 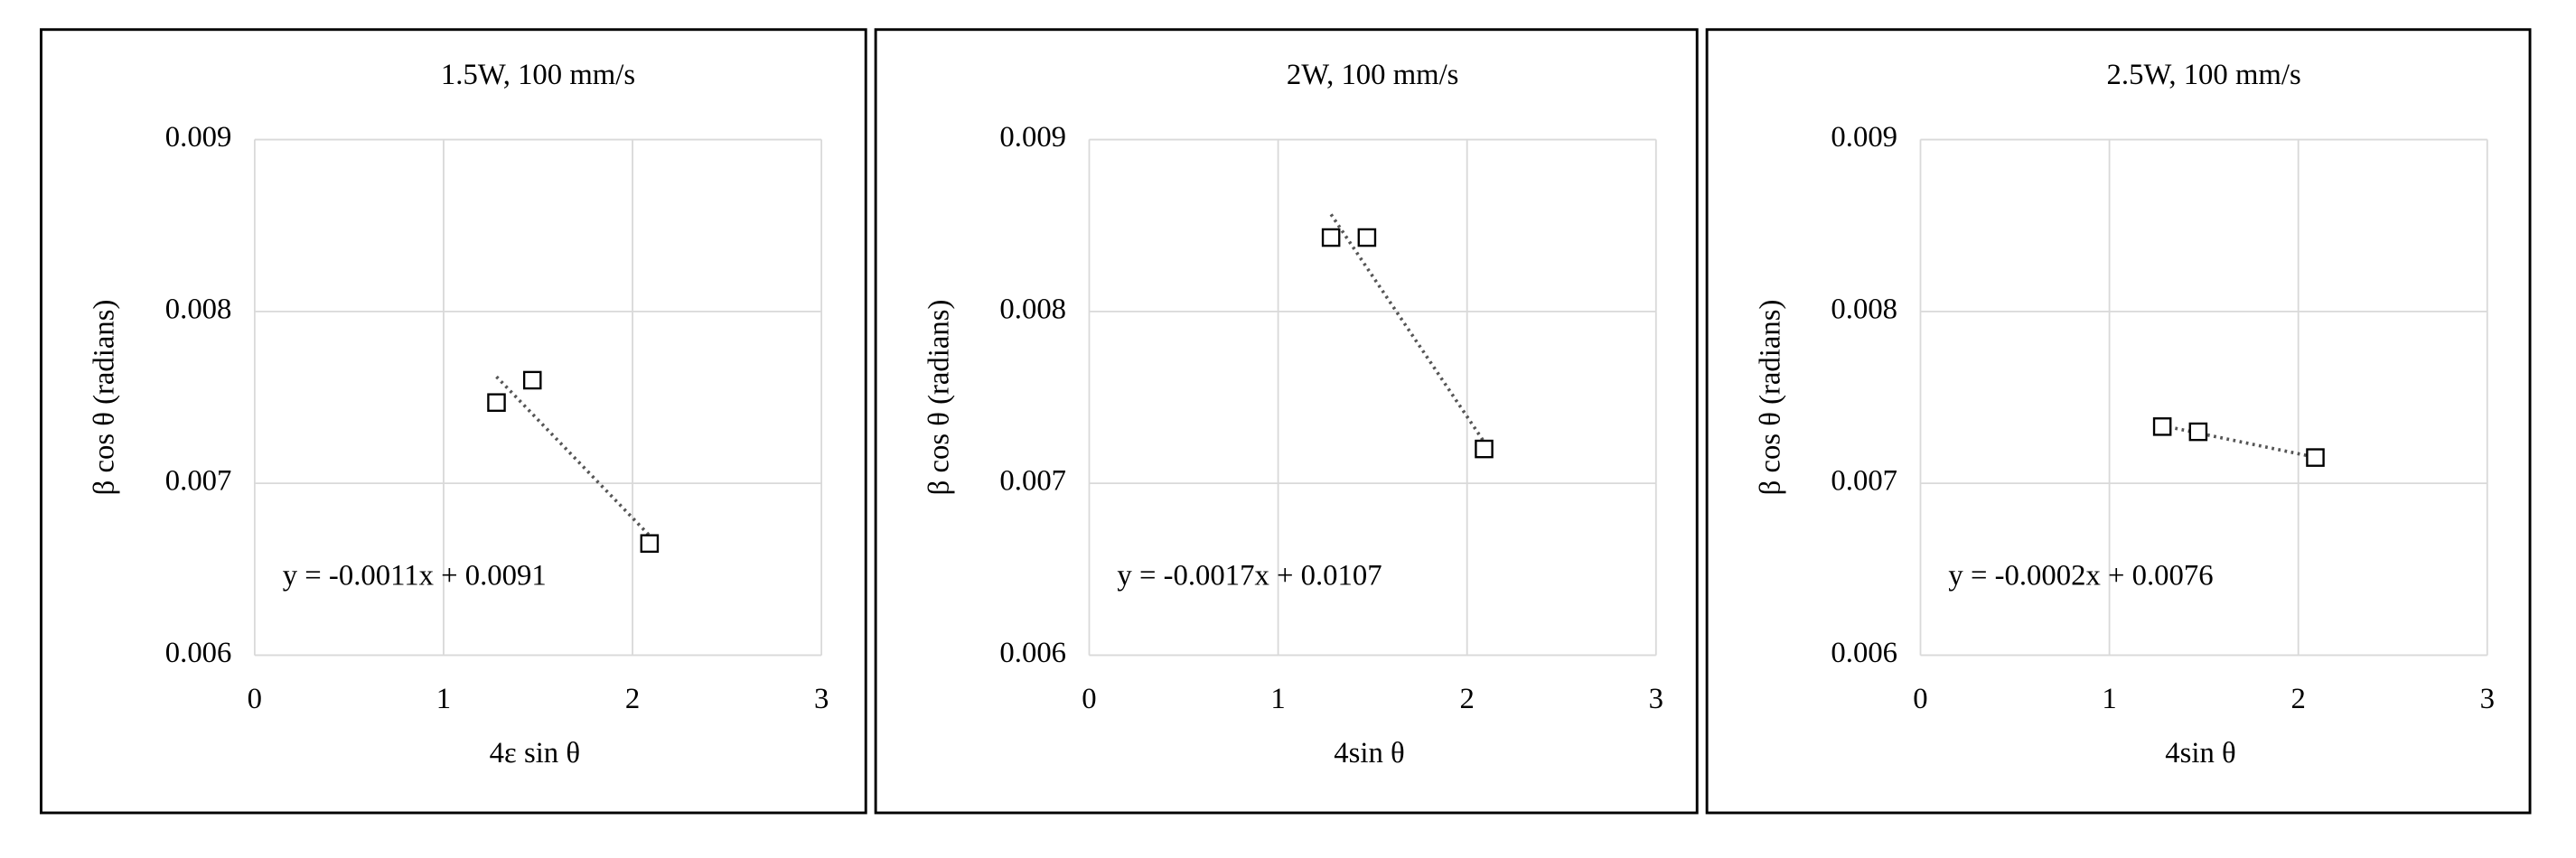 What do you see at coordinates (538, 75) in the screenshot?
I see `chart-title: 1.5W, 100 mm/s` at bounding box center [538, 75].